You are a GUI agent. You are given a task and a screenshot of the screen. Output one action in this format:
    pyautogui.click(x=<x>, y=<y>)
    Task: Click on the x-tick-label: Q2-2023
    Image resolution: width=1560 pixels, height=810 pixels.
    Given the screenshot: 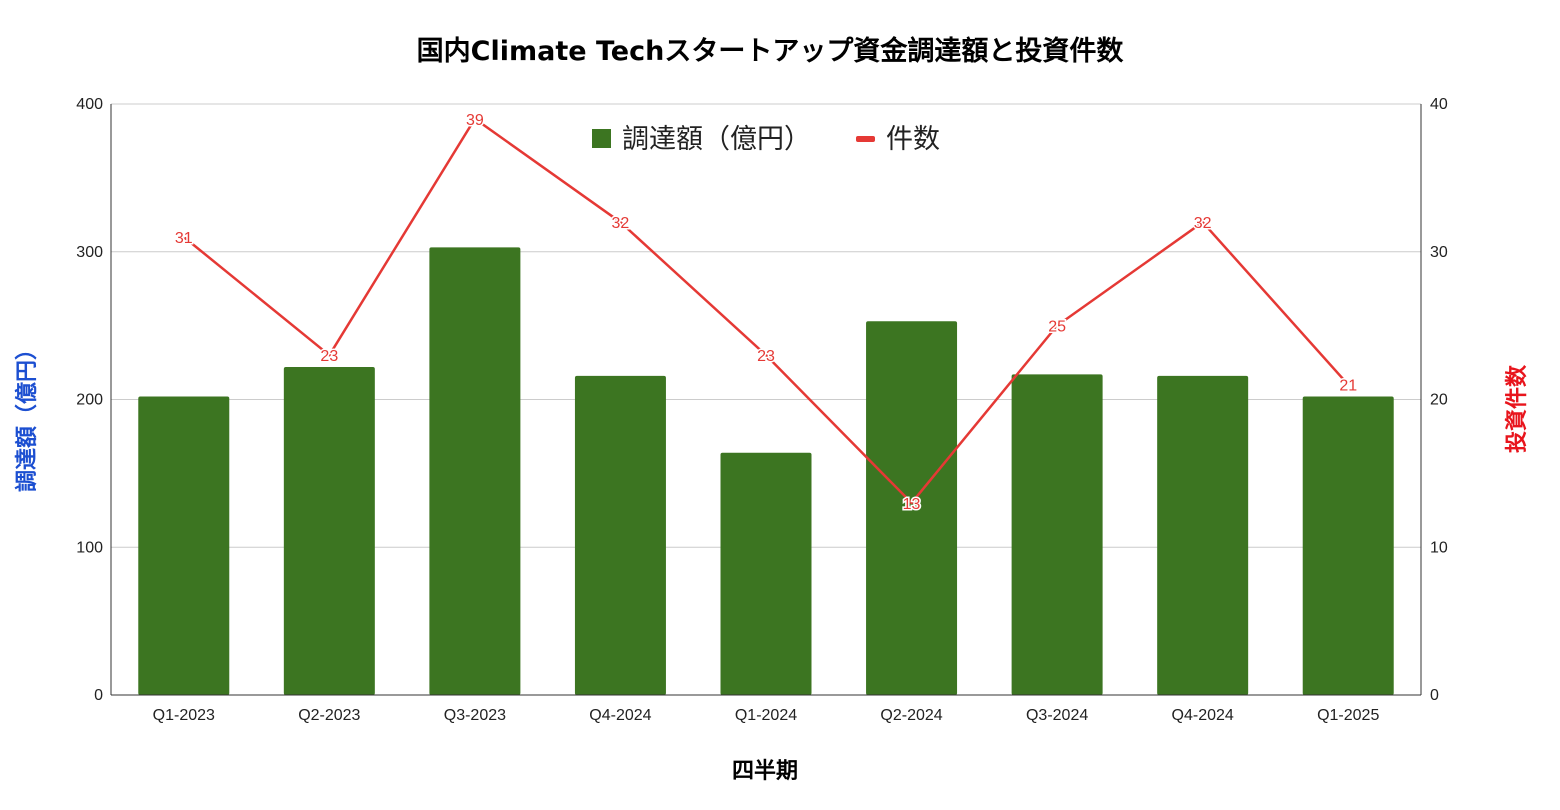 What is the action you would take?
    pyautogui.click(x=329, y=715)
    